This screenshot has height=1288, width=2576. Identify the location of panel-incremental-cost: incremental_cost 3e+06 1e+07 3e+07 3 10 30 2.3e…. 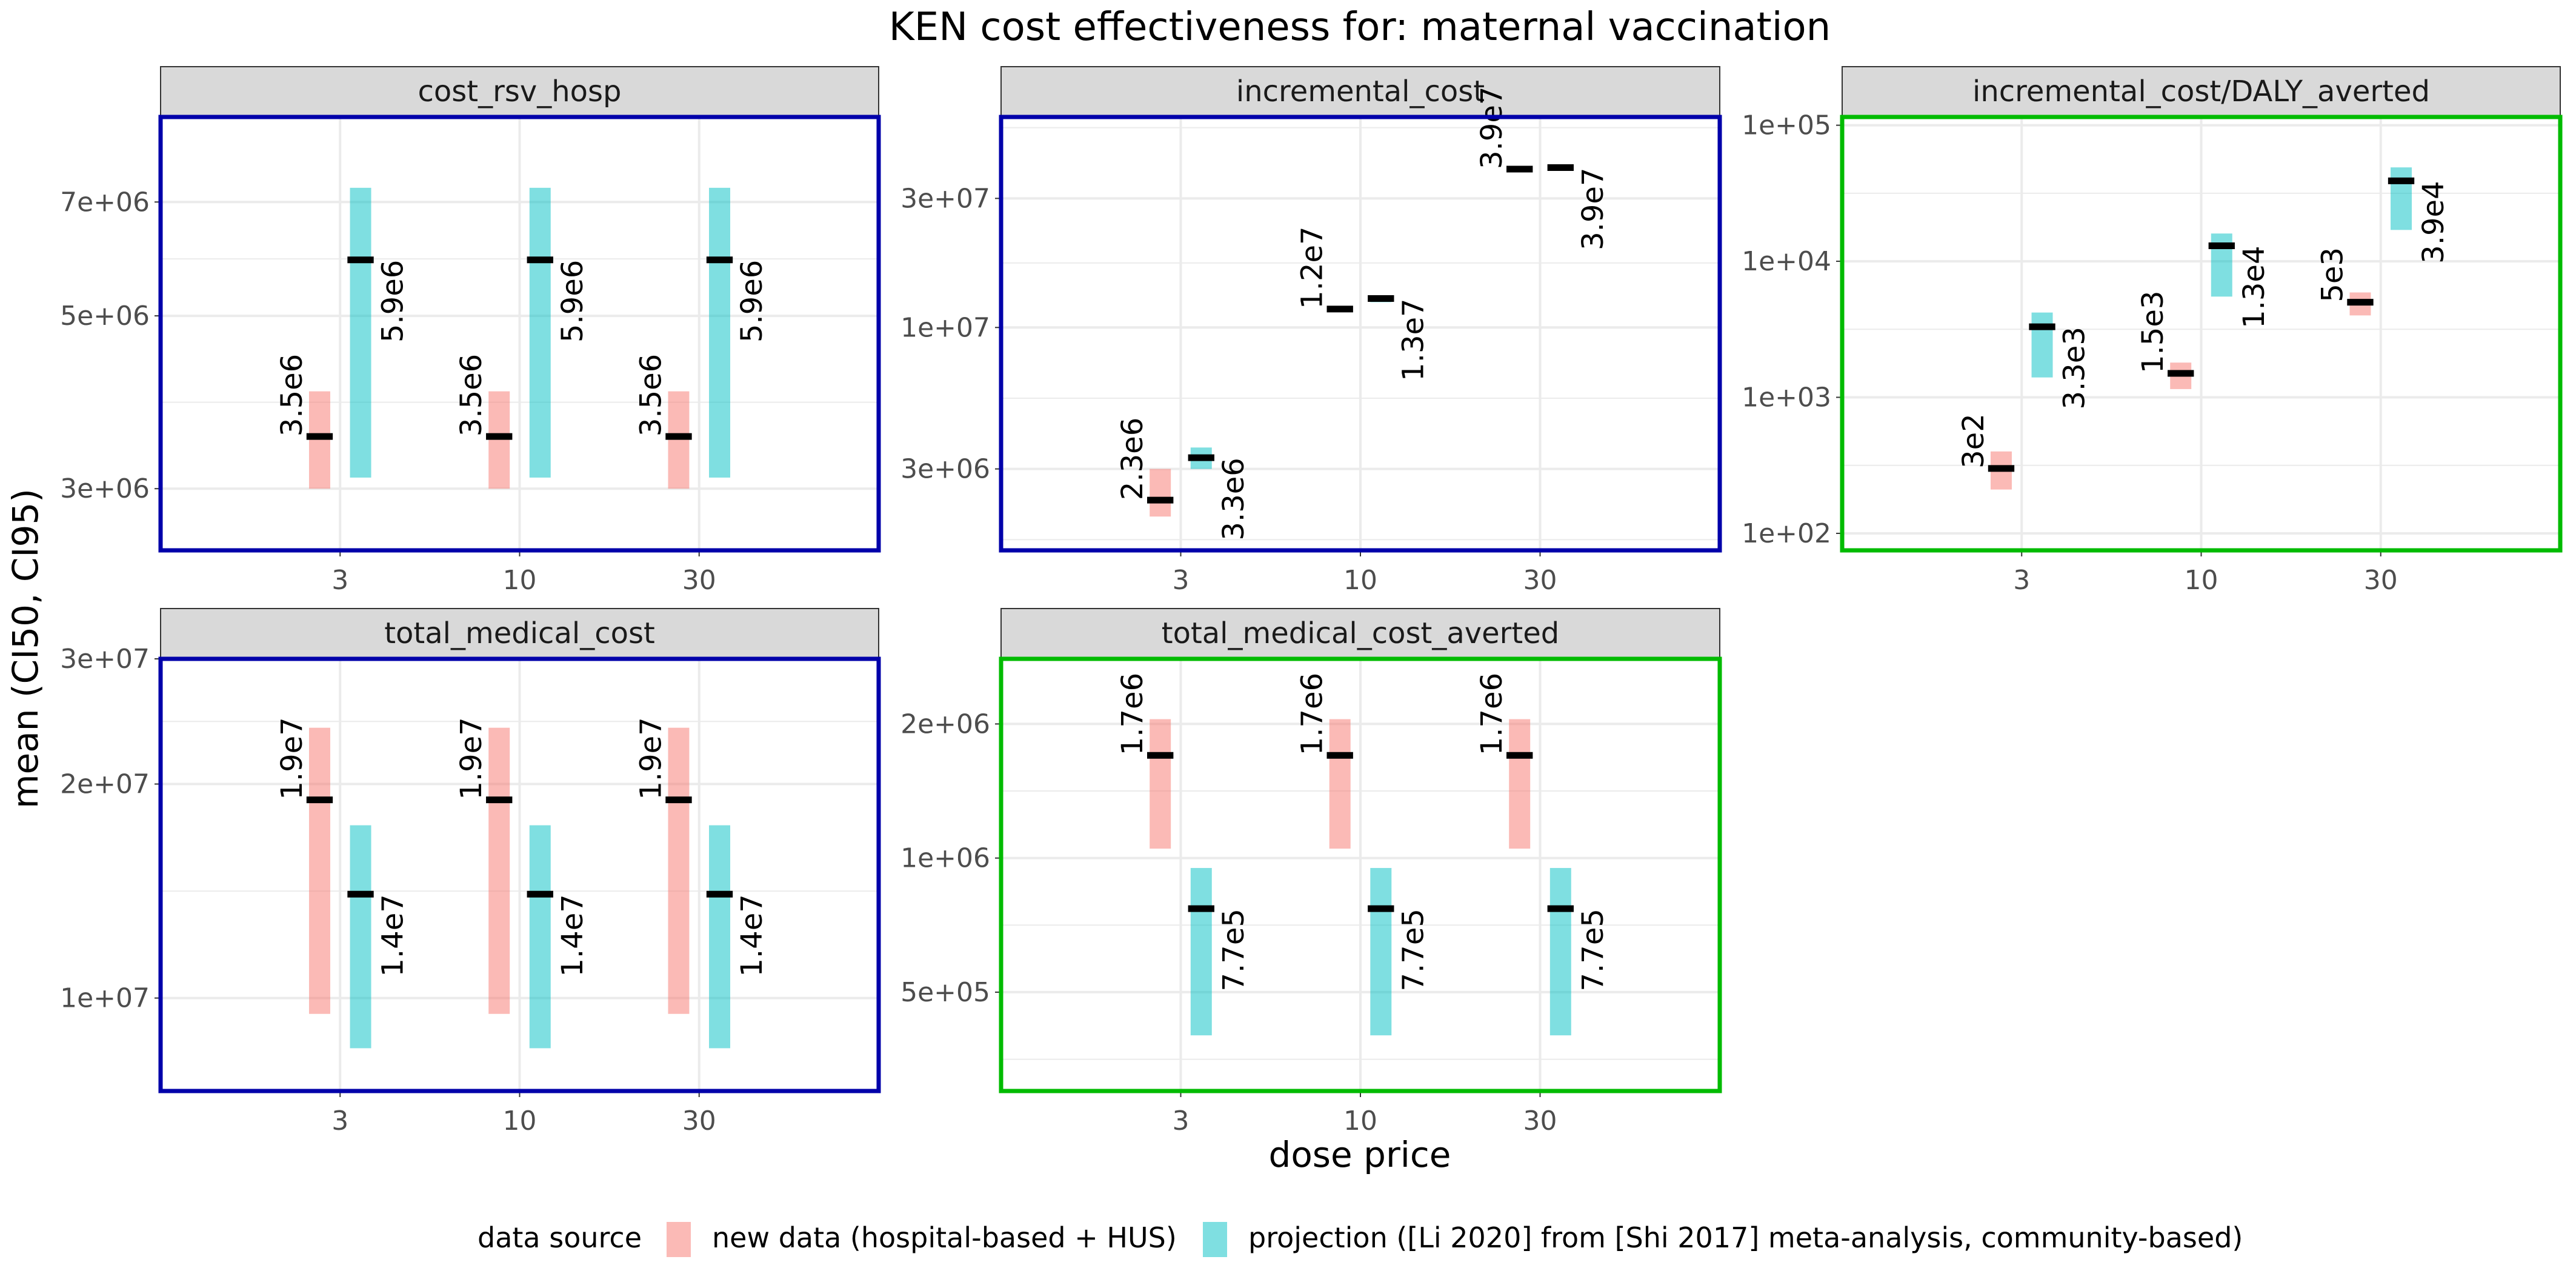
(1311, 331).